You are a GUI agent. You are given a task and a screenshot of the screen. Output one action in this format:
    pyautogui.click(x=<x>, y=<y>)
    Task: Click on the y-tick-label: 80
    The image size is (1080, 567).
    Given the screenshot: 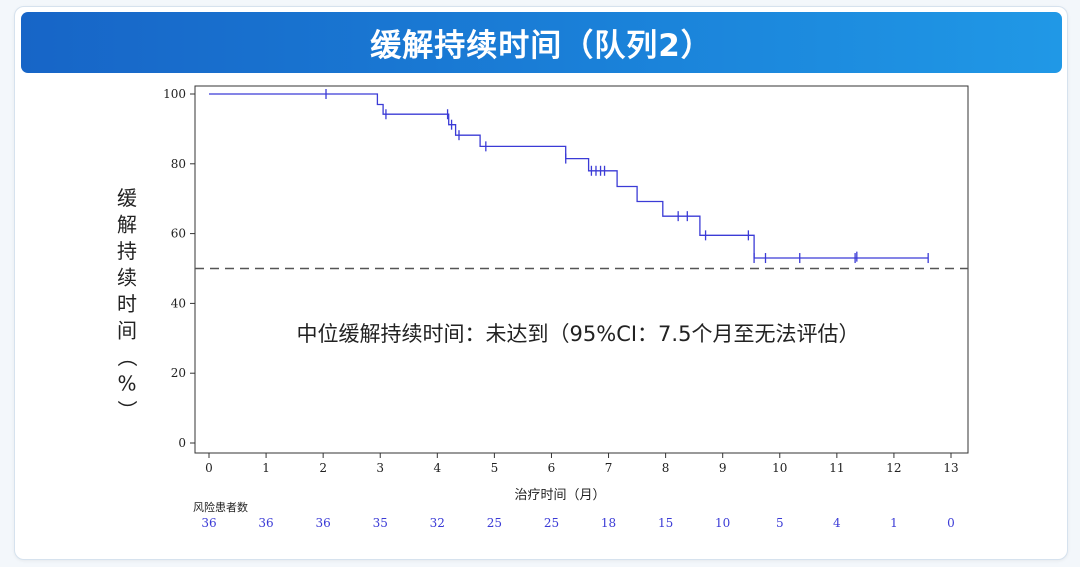 What is the action you would take?
    pyautogui.click(x=178, y=164)
    